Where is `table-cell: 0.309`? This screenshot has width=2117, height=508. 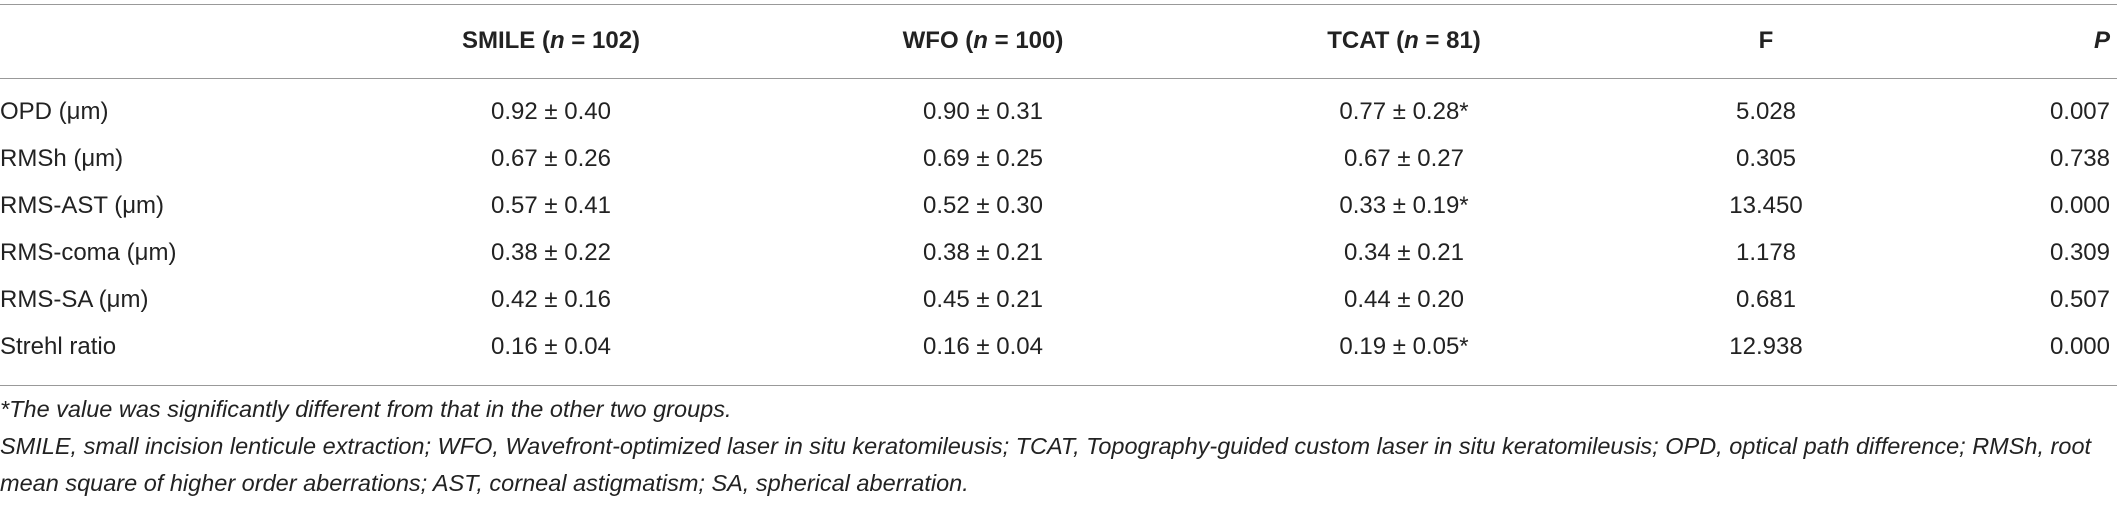 table-cell: 0.309 is located at coordinates (2079, 252).